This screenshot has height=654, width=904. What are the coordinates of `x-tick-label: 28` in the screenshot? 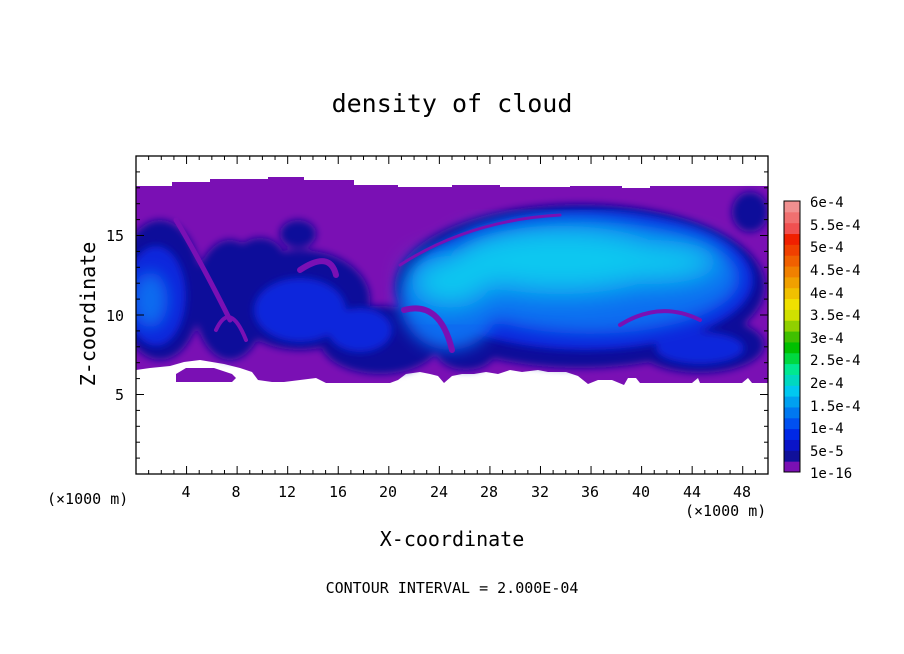 It's located at (489, 492).